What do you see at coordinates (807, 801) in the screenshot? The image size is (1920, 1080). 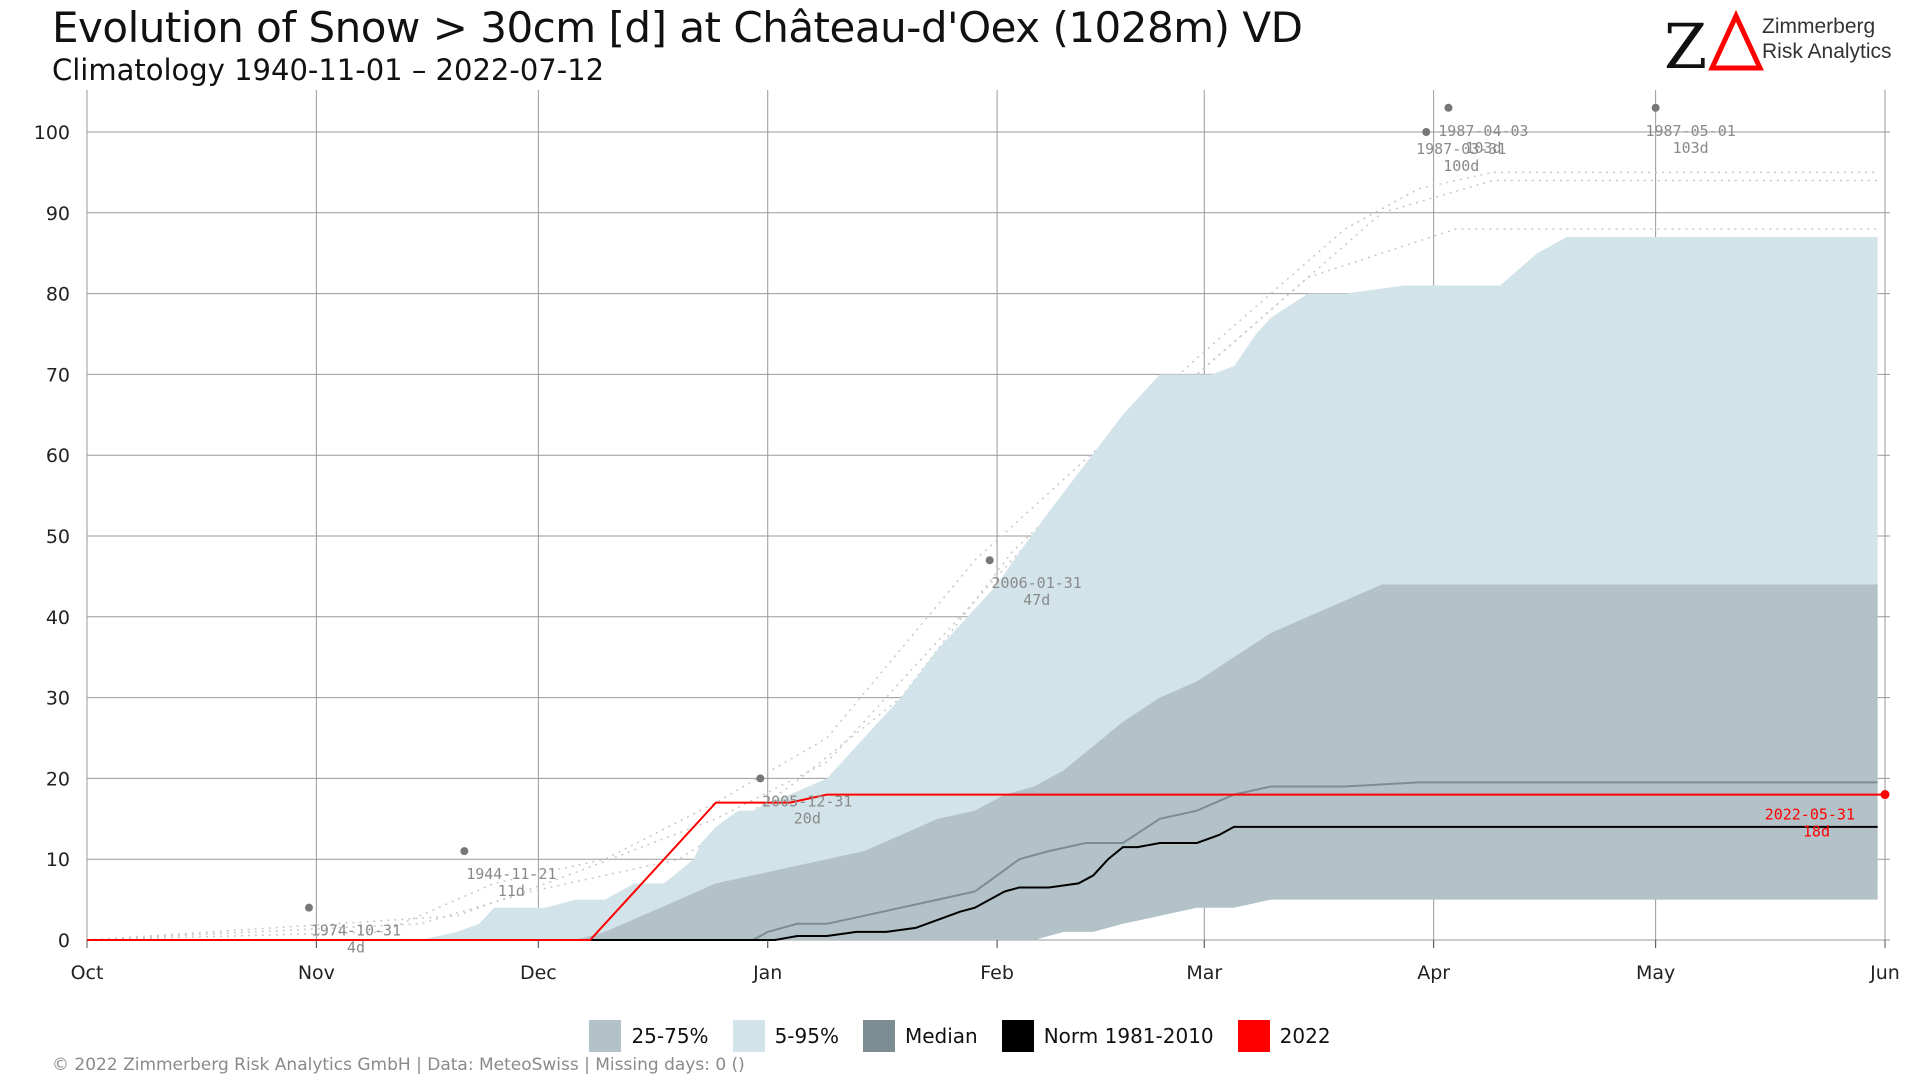 I see `record-date-label: 2005-12-31` at bounding box center [807, 801].